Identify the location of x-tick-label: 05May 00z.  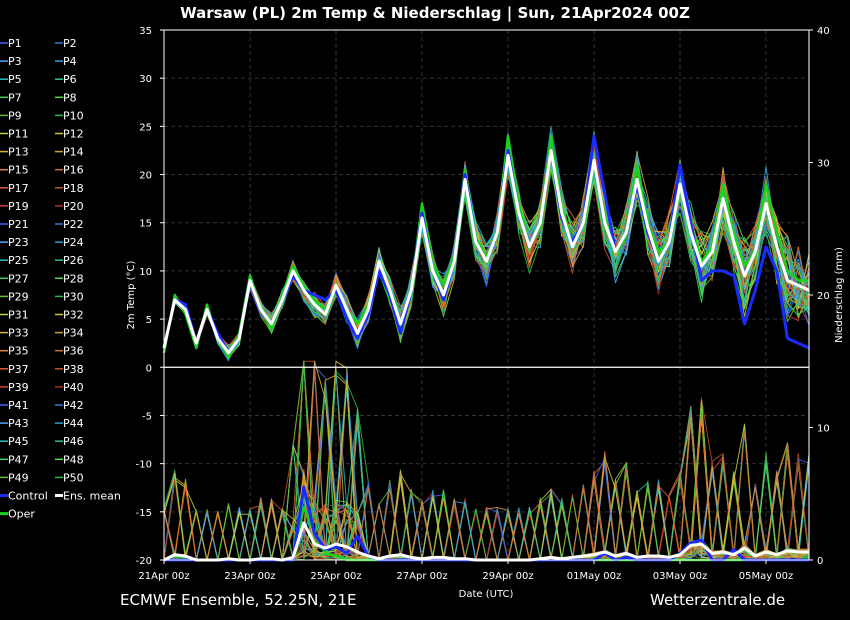
(766, 576).